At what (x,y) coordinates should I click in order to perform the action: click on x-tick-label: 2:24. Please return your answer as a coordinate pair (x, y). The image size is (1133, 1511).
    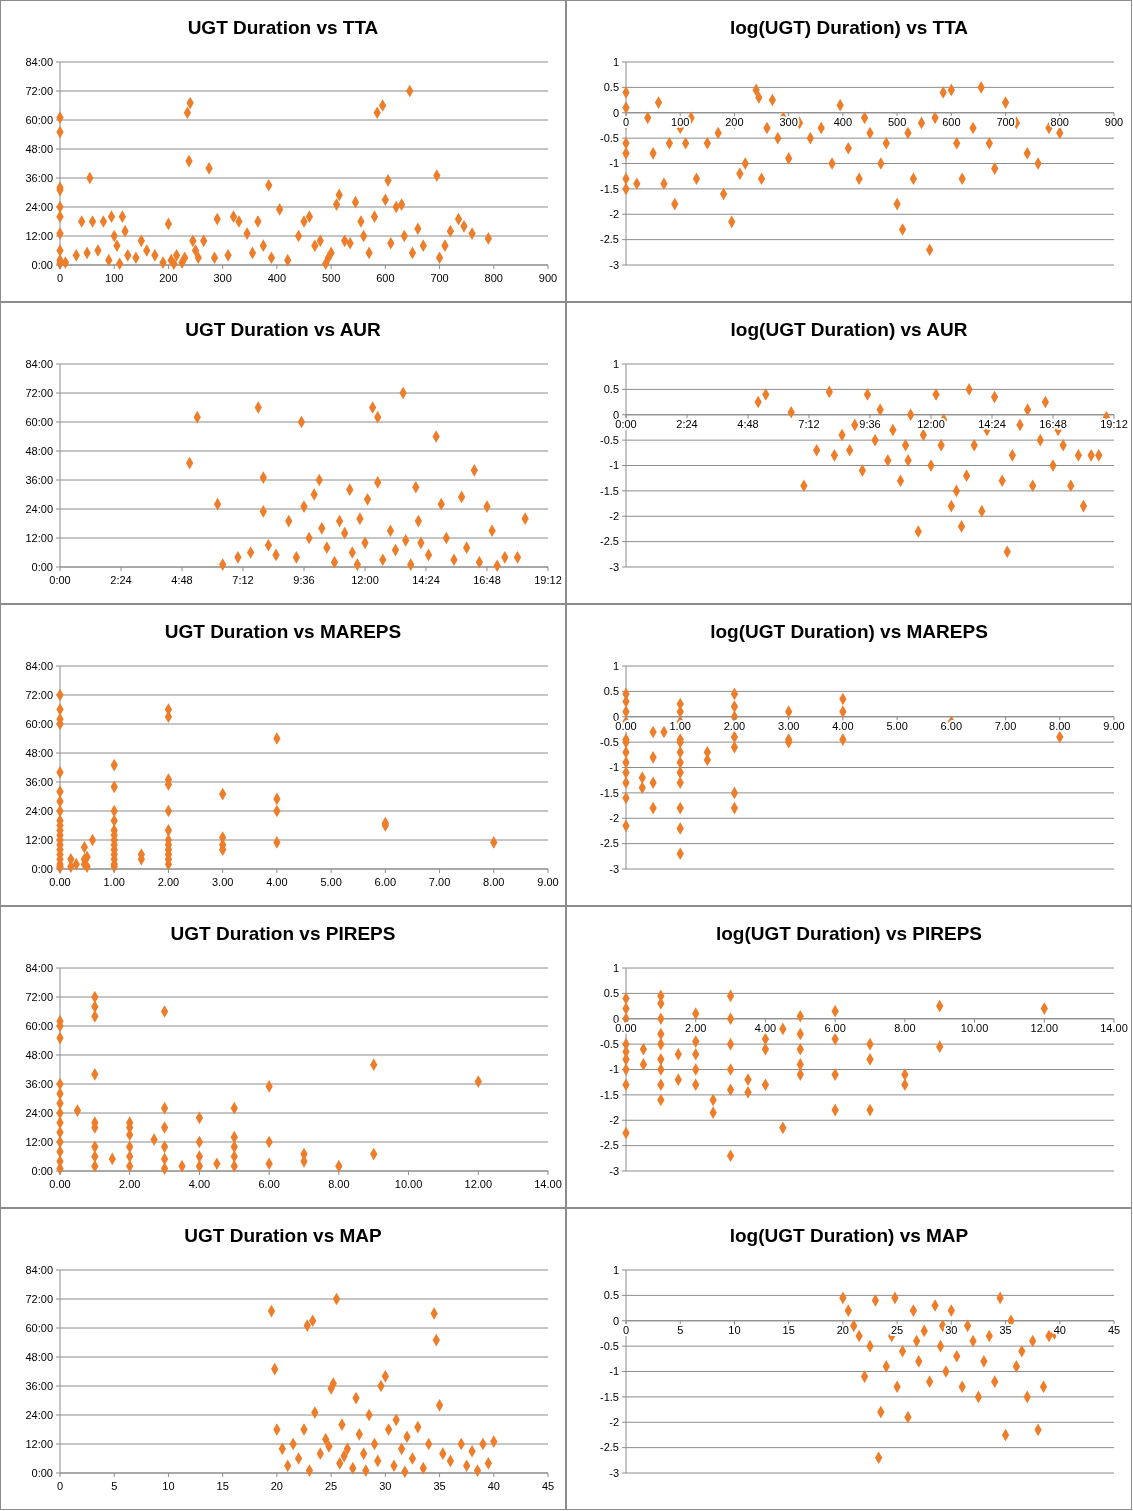
    Looking at the image, I should click on (121, 580).